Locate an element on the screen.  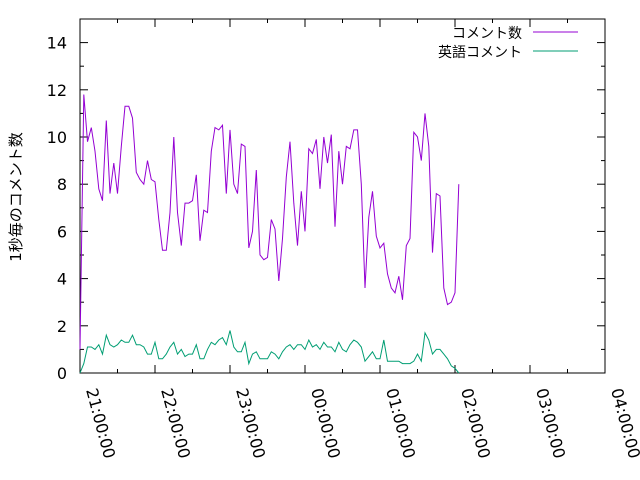
y-tick-label: 10 is located at coordinates (57, 137).